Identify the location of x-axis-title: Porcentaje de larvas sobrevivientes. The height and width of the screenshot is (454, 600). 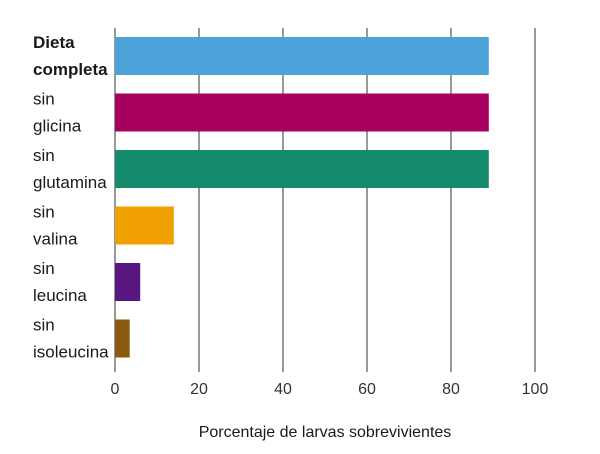
(325, 432).